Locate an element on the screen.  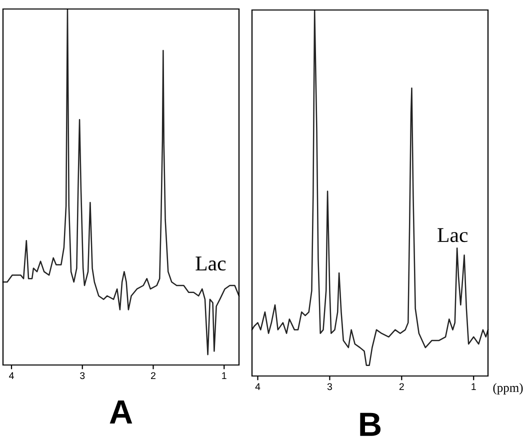
text: A is located at coordinates (121, 412).